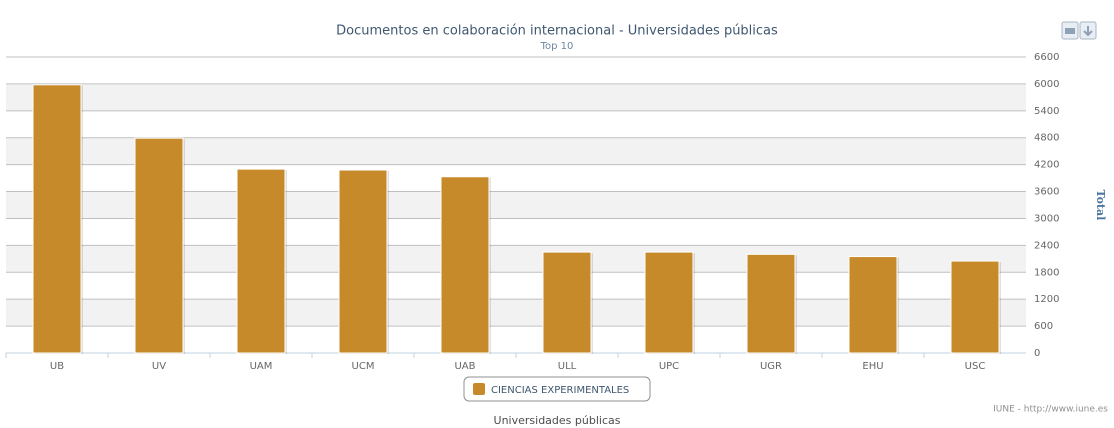 The width and height of the screenshot is (1114, 428). What do you see at coordinates (1088, 31) in the screenshot?
I see `export-icon` at bounding box center [1088, 31].